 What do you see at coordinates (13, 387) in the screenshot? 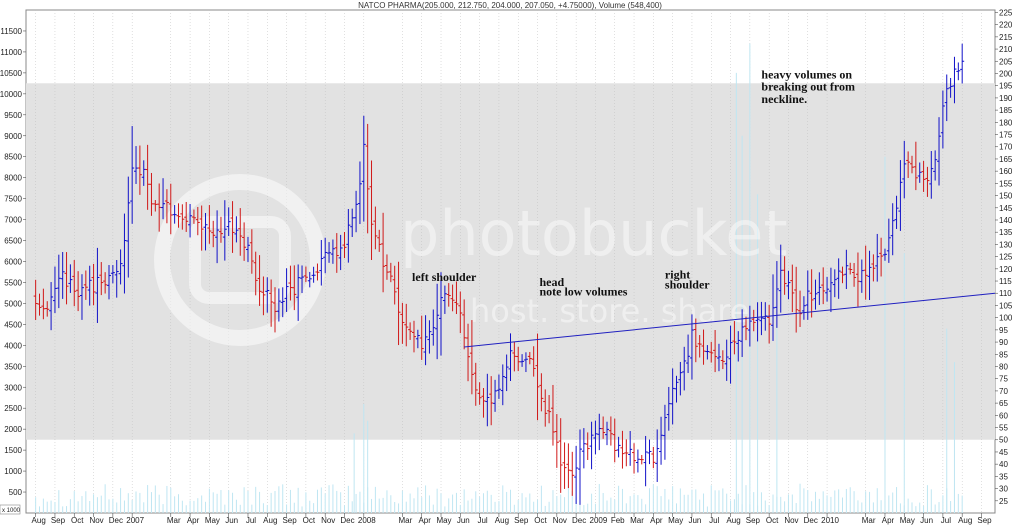
I see `left-tick-label: 3000` at bounding box center [13, 387].